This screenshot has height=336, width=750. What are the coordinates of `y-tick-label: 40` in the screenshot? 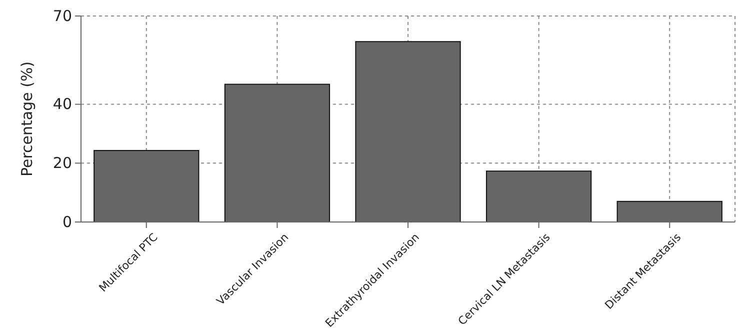 It's located at (62, 104).